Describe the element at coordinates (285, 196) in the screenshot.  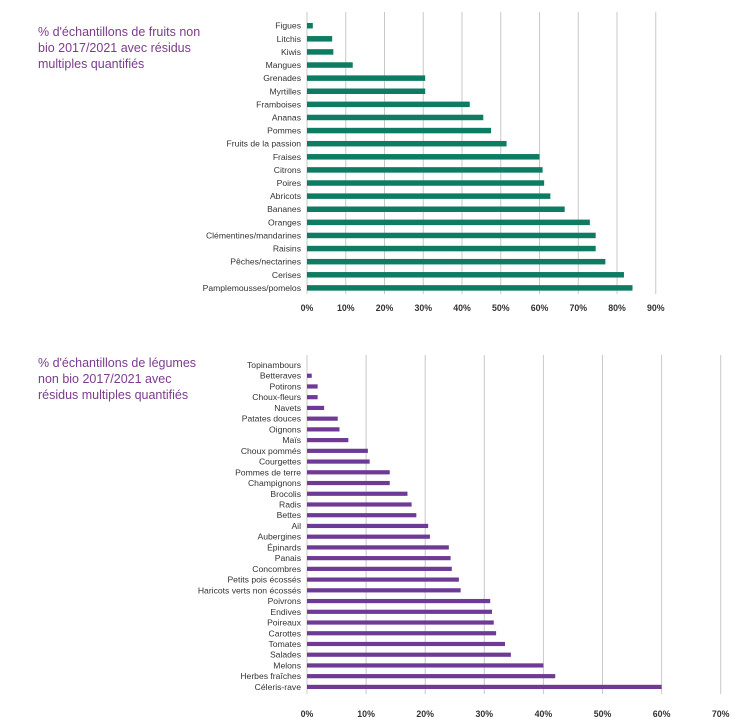
I see `fruit-category-label: Abricots` at that location.